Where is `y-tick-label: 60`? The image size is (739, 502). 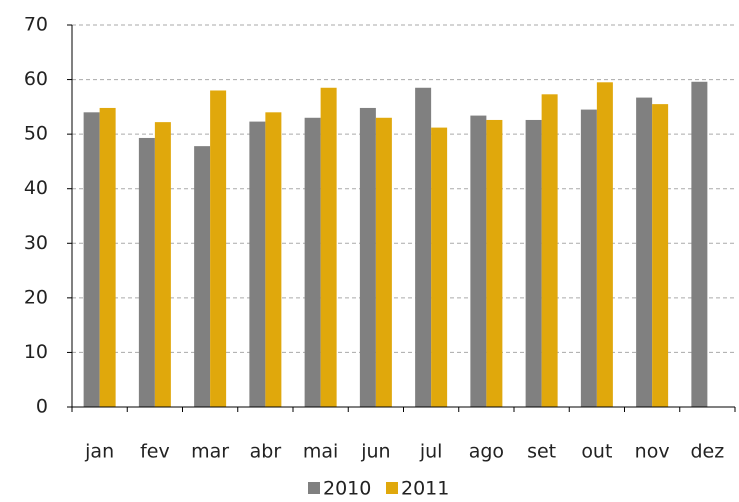 y-tick-label: 60 is located at coordinates (36, 79).